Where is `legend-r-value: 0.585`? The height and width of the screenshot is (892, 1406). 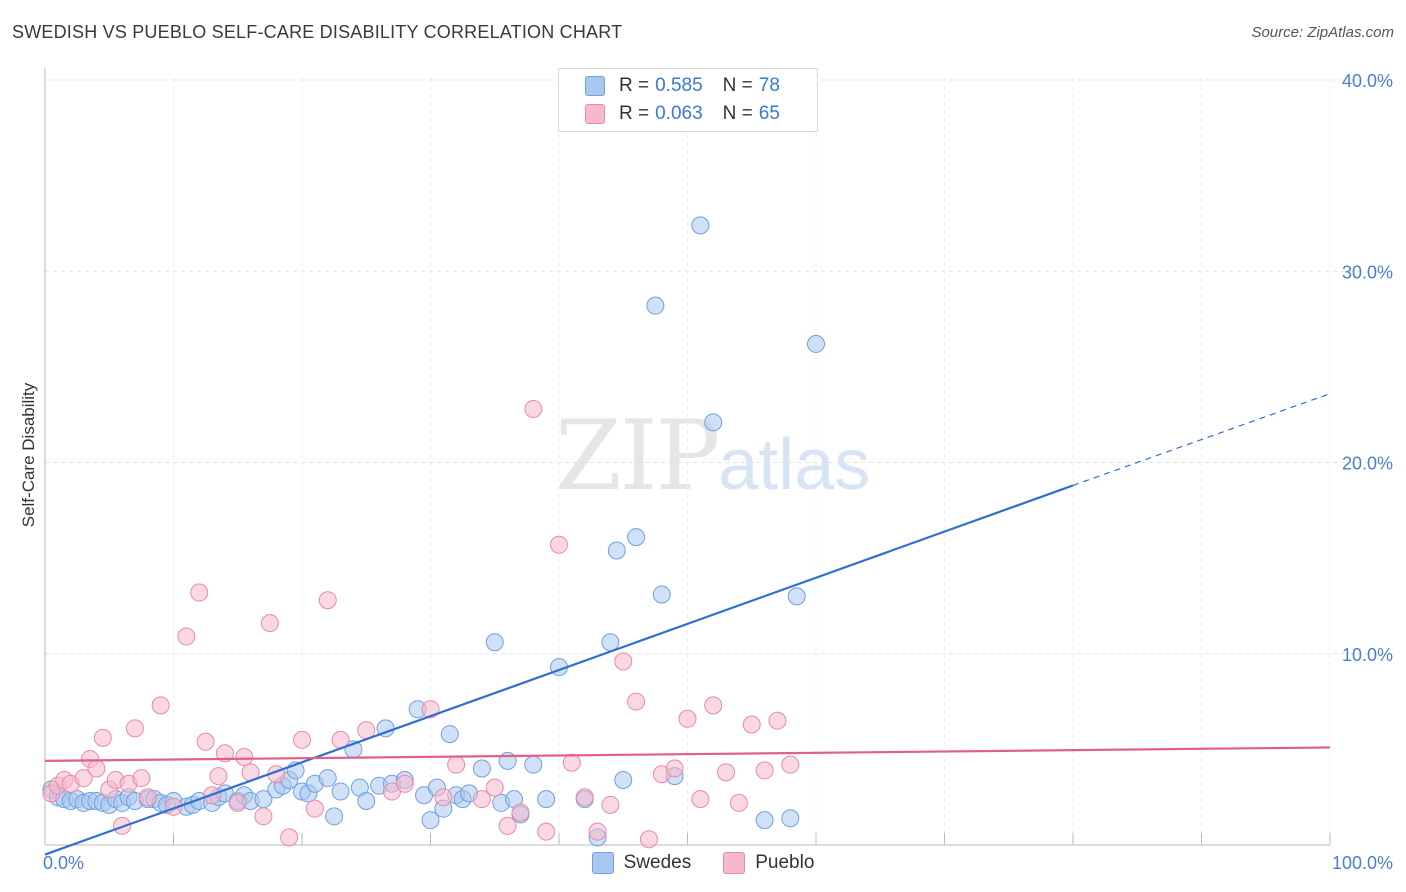
legend-r-value: 0.585 is located at coordinates (679, 85).